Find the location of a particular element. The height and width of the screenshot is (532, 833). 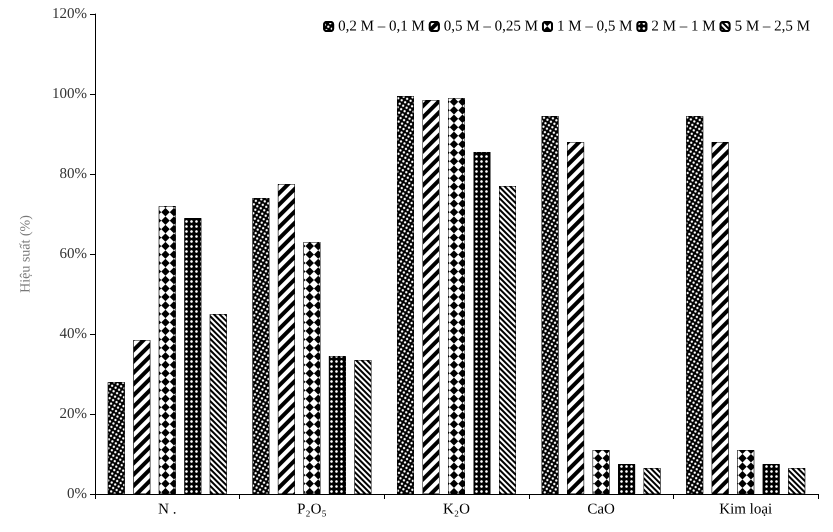

x-tick-label: N . is located at coordinates (167, 510).